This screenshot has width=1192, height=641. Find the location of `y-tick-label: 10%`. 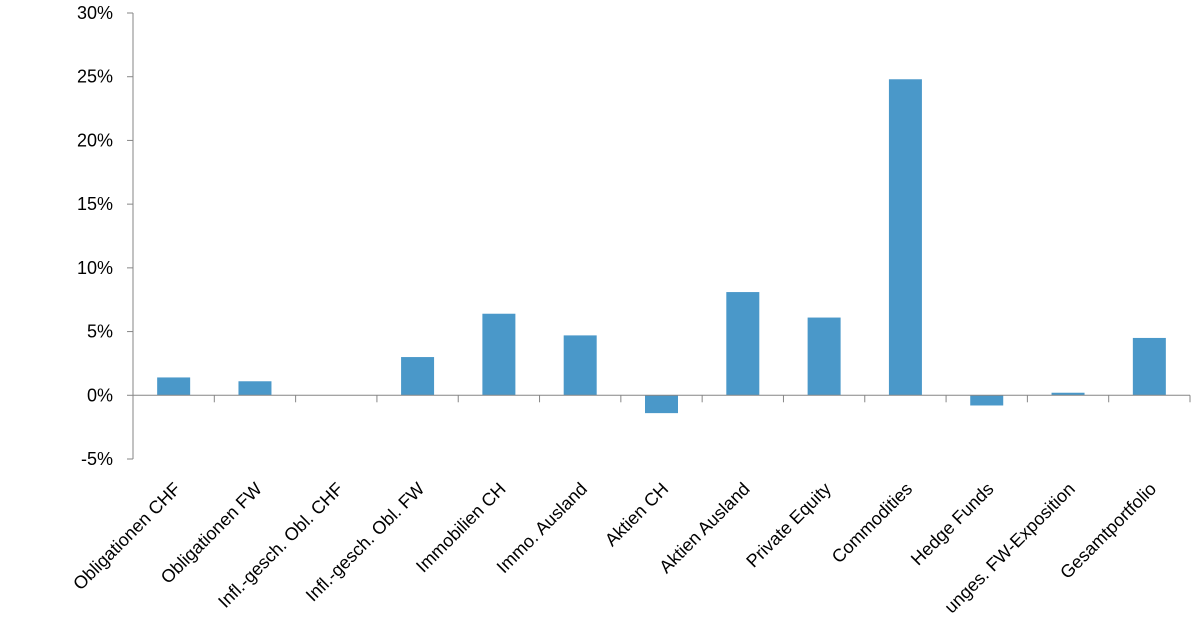

y-tick-label: 10% is located at coordinates (95, 268).